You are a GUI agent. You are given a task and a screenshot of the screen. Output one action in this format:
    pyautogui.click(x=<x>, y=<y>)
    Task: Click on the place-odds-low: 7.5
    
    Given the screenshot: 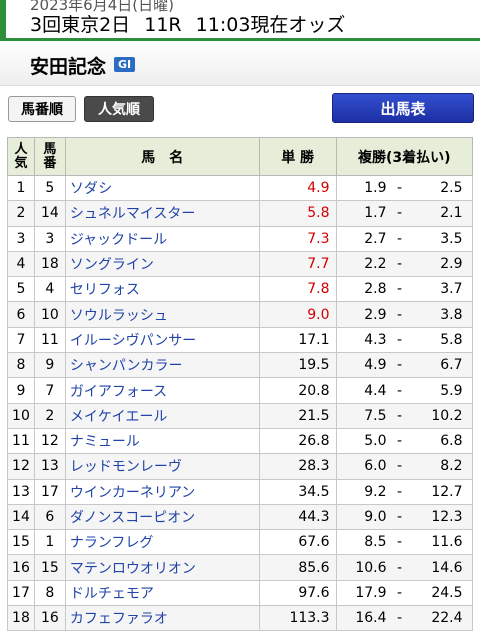 What is the action you would take?
    pyautogui.click(x=375, y=415)
    